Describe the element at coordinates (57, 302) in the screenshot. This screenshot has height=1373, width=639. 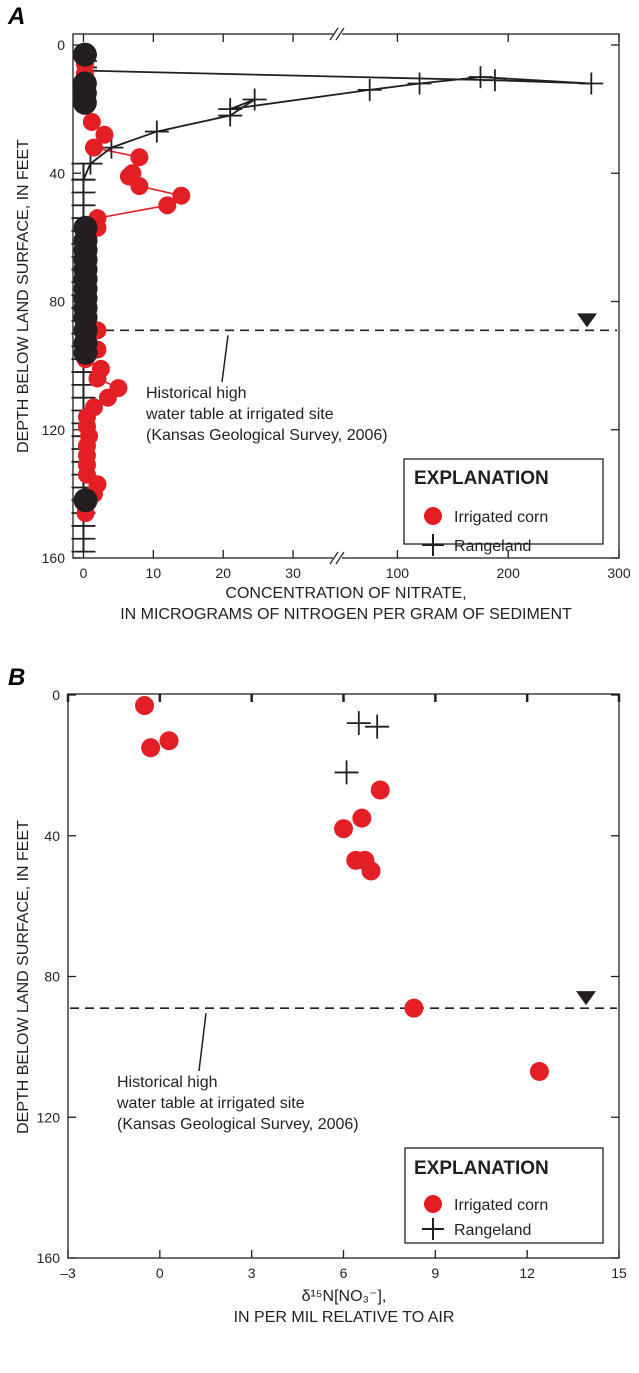
I see `panel-a-ytick-label: 80` at that location.